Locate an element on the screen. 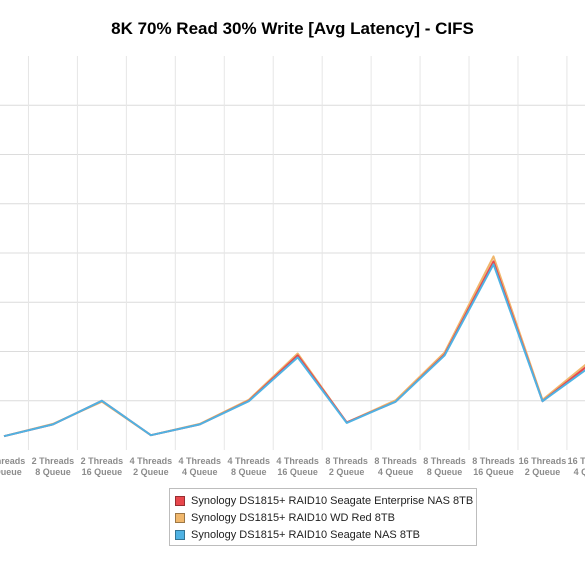 Image resolution: width=585 pixels, height=579 pixels. legend-swatch-wd-red is located at coordinates (180, 517).